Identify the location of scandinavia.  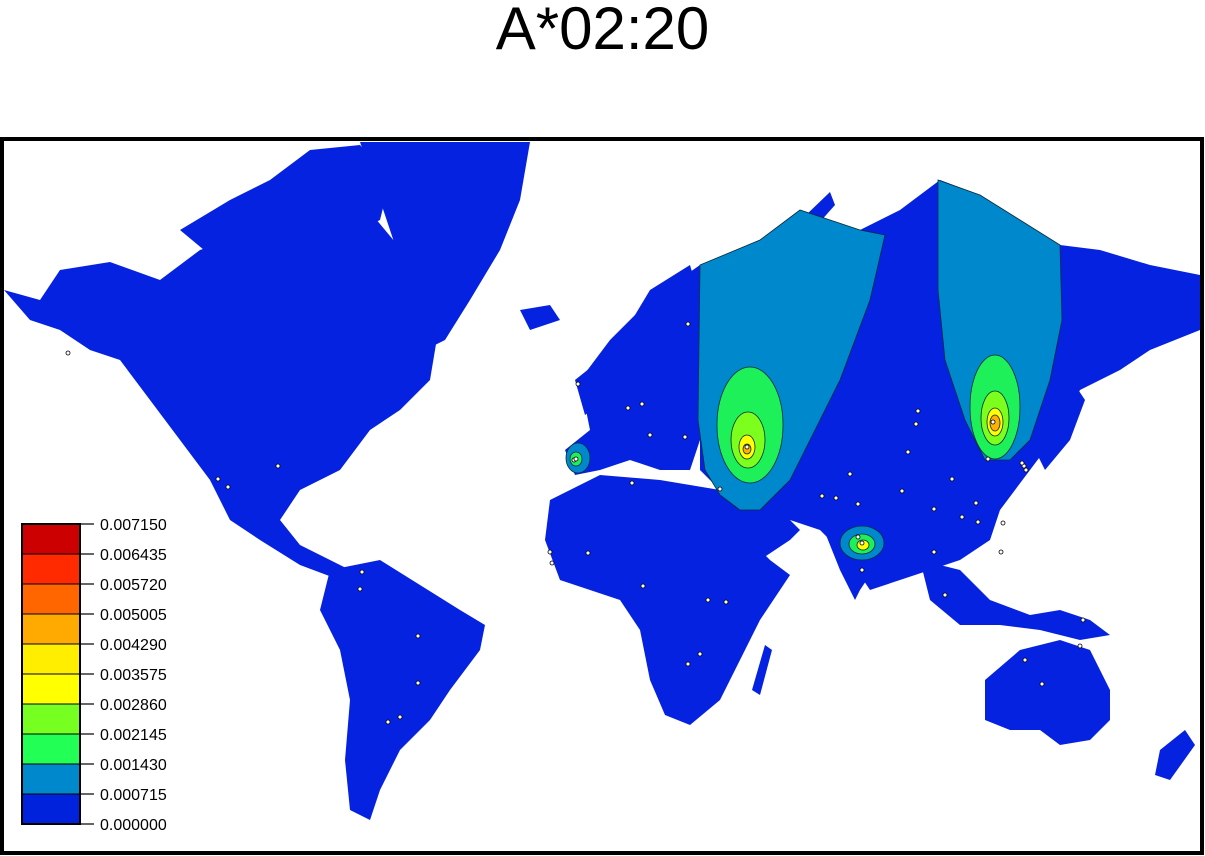
(660, 317).